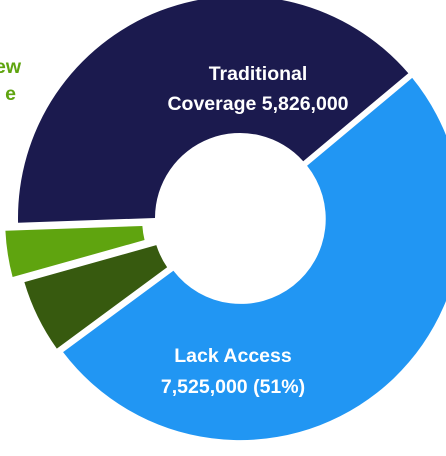 Image resolution: width=446 pixels, height=456 pixels. What do you see at coordinates (10, 94) in the screenshot?
I see `slice-label-new-line2: e` at bounding box center [10, 94].